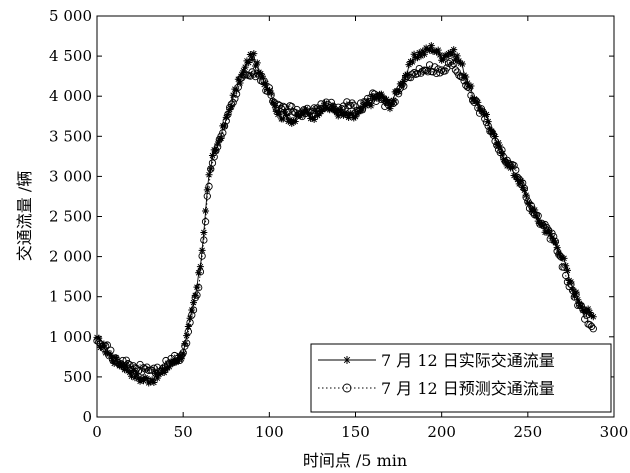  Describe the element at coordinates (441, 432) in the screenshot. I see `x-tick-label: 200` at that location.